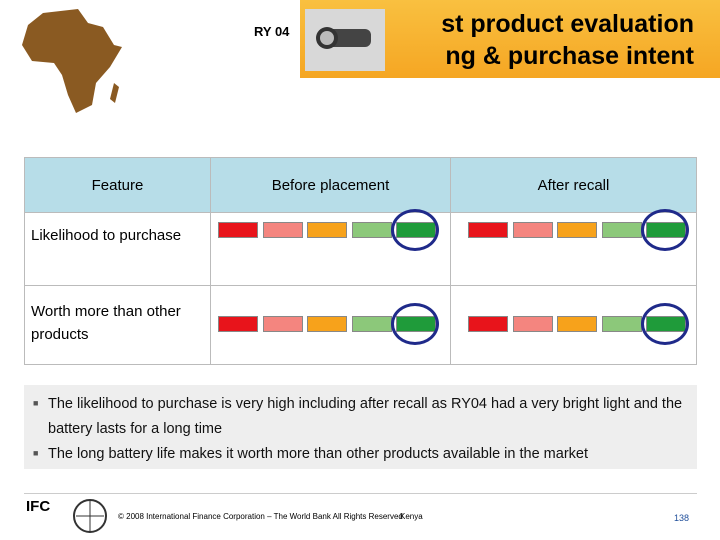 This screenshot has width=720, height=540. I want to click on country: Kenya, so click(411, 516).